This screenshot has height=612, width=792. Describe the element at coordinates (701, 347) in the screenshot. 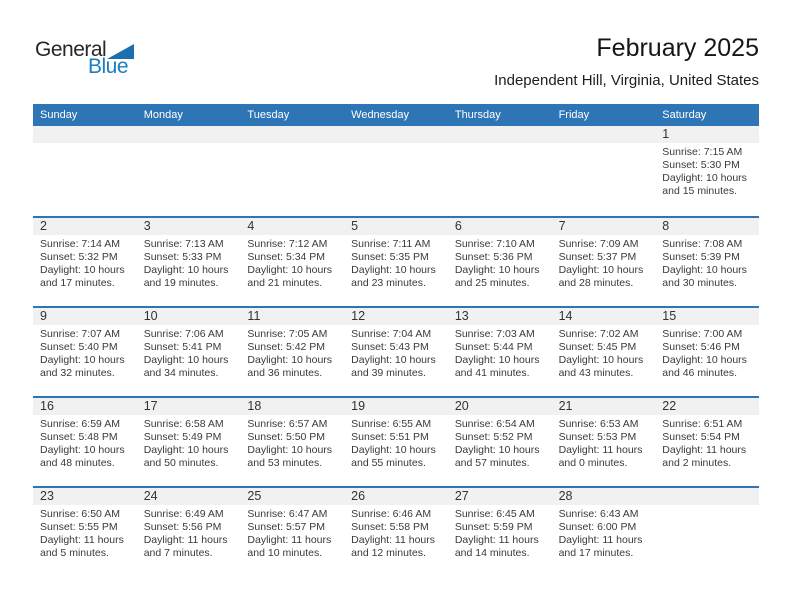

I see `sunset-text: Sunset: 5:46 PM` at that location.